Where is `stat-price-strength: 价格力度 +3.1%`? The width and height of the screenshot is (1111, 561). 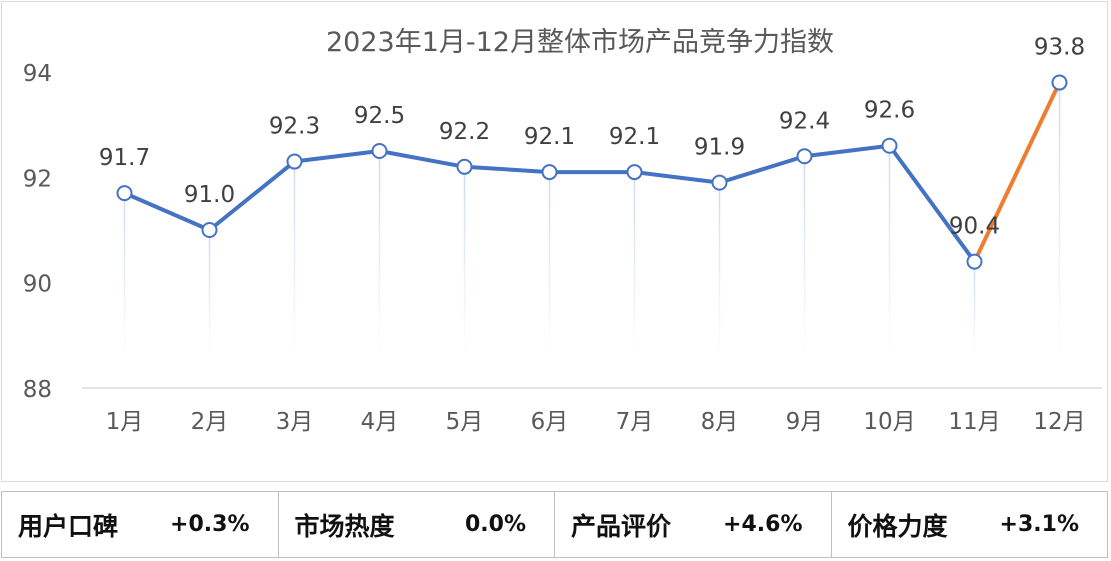 stat-price-strength: 价格力度 +3.1% is located at coordinates (970, 524).